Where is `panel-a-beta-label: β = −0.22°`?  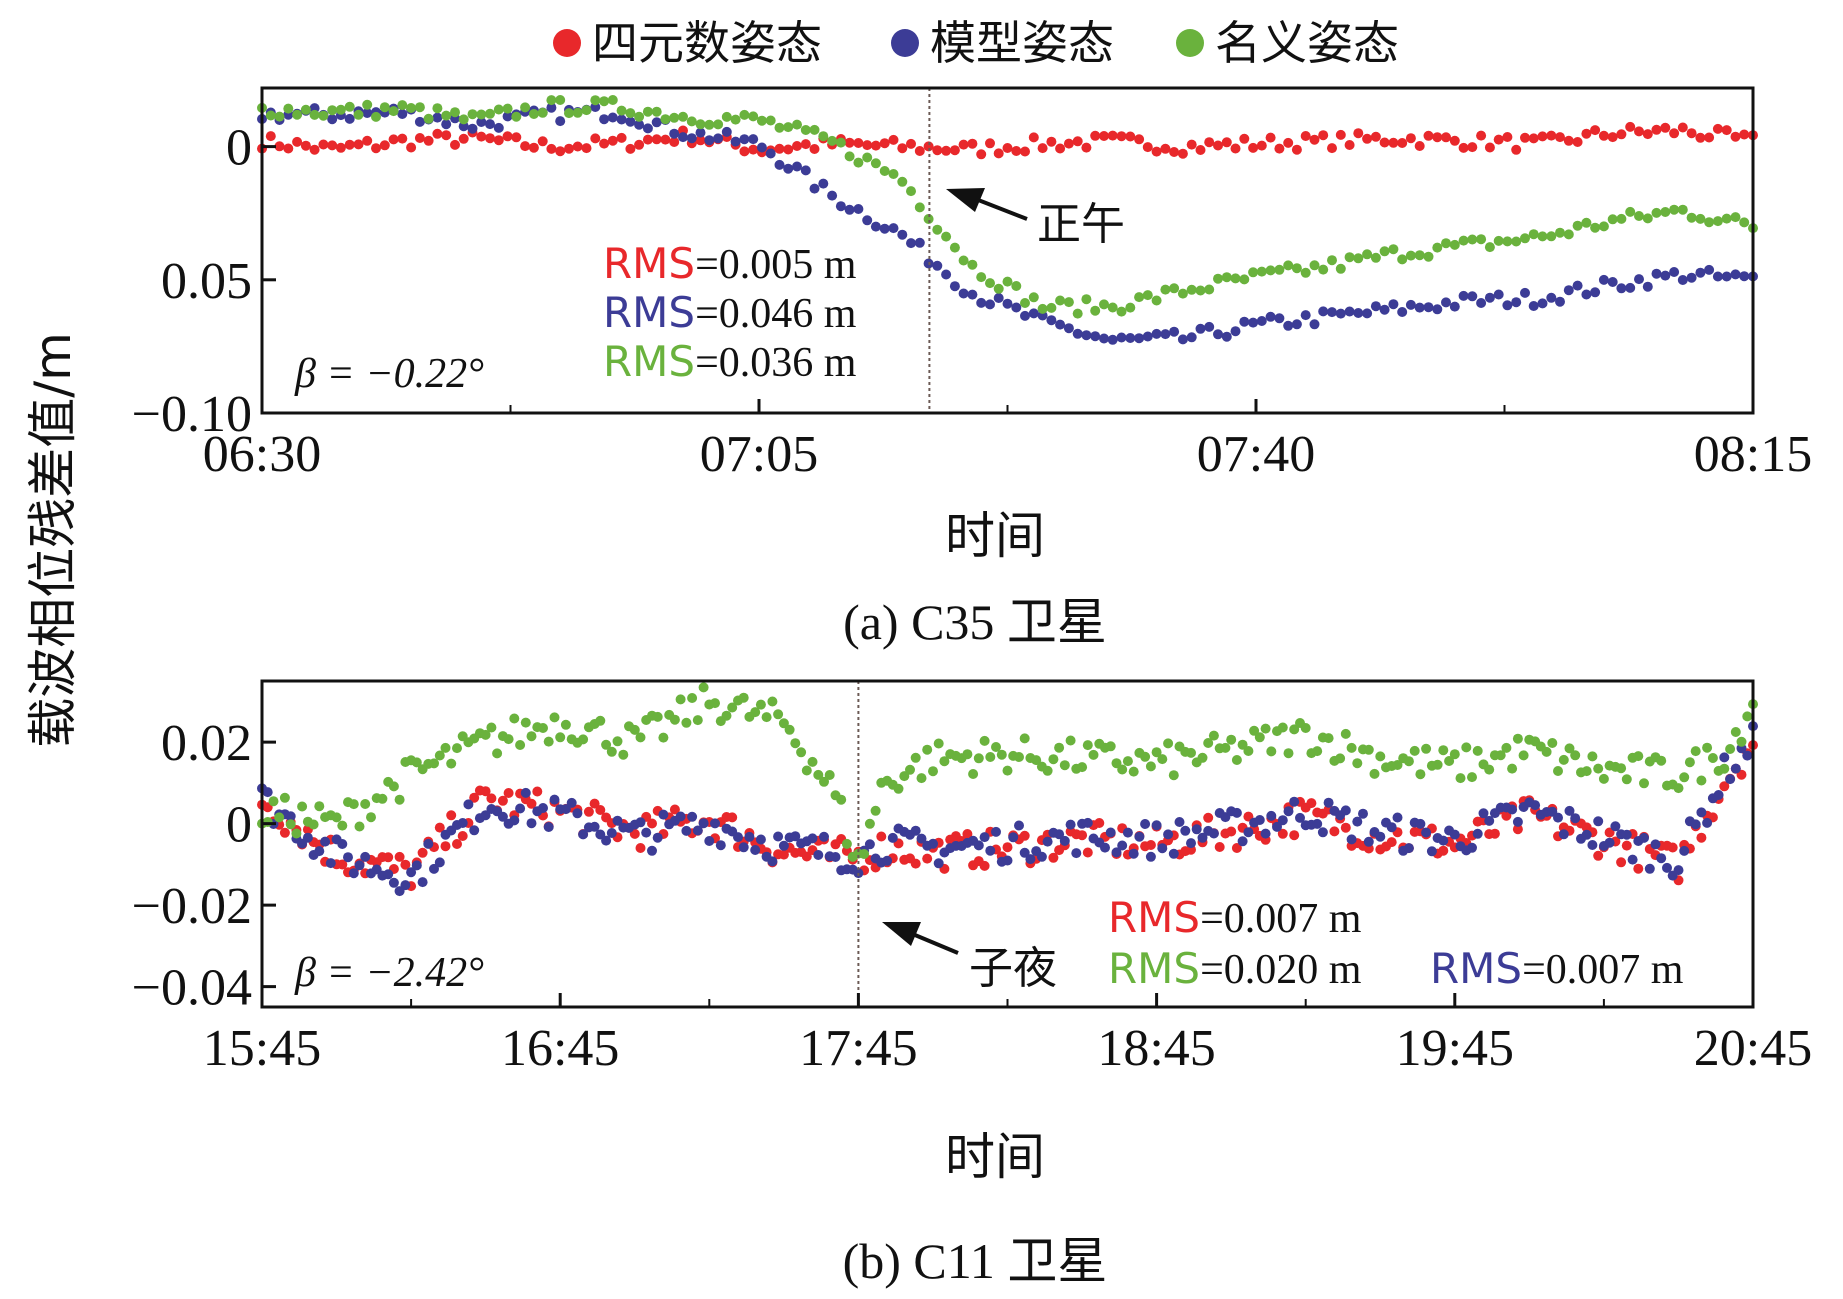 panel-a-beta-label: β = −0.22° is located at coordinates (389, 374).